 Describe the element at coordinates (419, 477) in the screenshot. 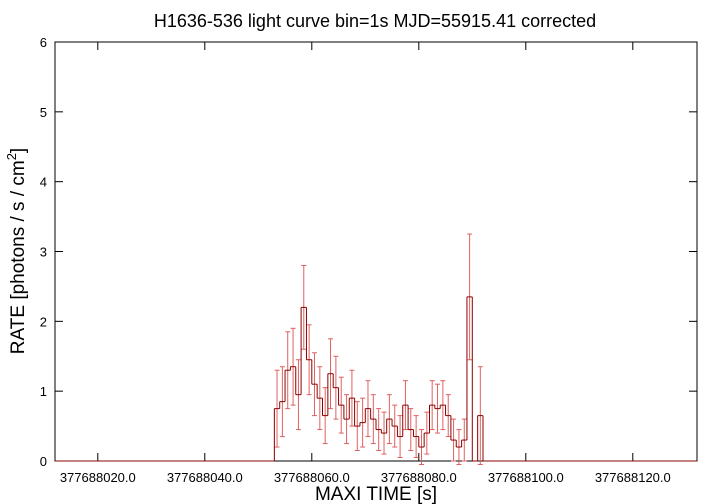

I see `x-tick-label: 377688080.0` at that location.